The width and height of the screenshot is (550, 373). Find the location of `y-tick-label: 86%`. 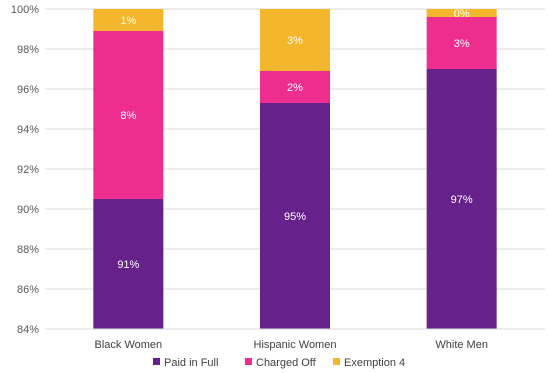

y-tick-label: 86% is located at coordinates (28, 290).